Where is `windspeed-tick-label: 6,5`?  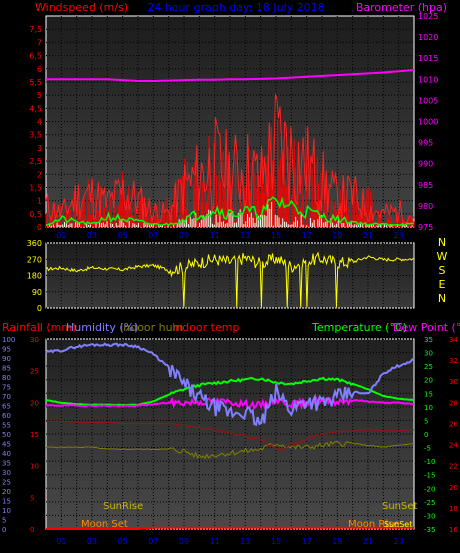
windspeed-tick-label: 6,5 is located at coordinates (35, 56).